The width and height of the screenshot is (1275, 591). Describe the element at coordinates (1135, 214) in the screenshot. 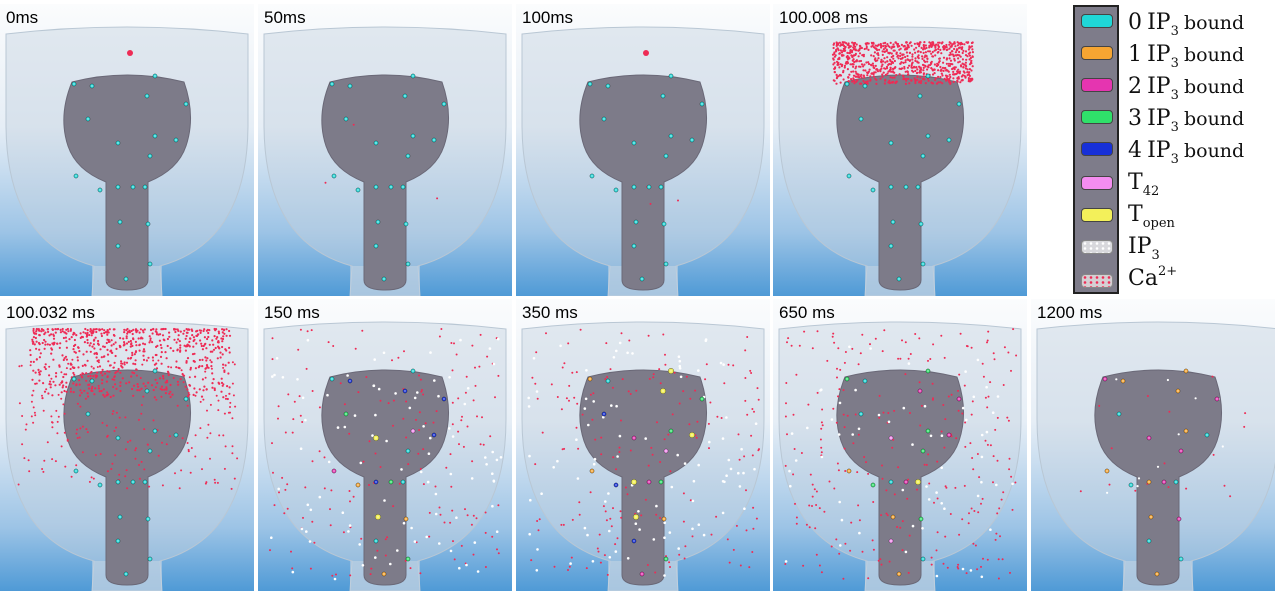

I see `legend-label-part: T` at that location.